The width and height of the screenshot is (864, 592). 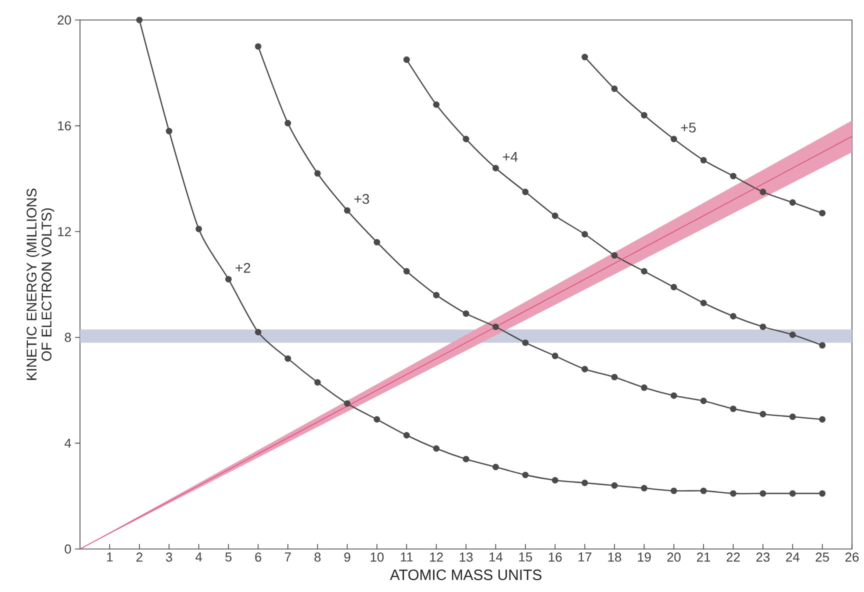 What do you see at coordinates (40, 284) in the screenshot?
I see `y-axis-title: KINETIC ENERGY (MILLIONS OF ELECTRON VOLTS)` at bounding box center [40, 284].